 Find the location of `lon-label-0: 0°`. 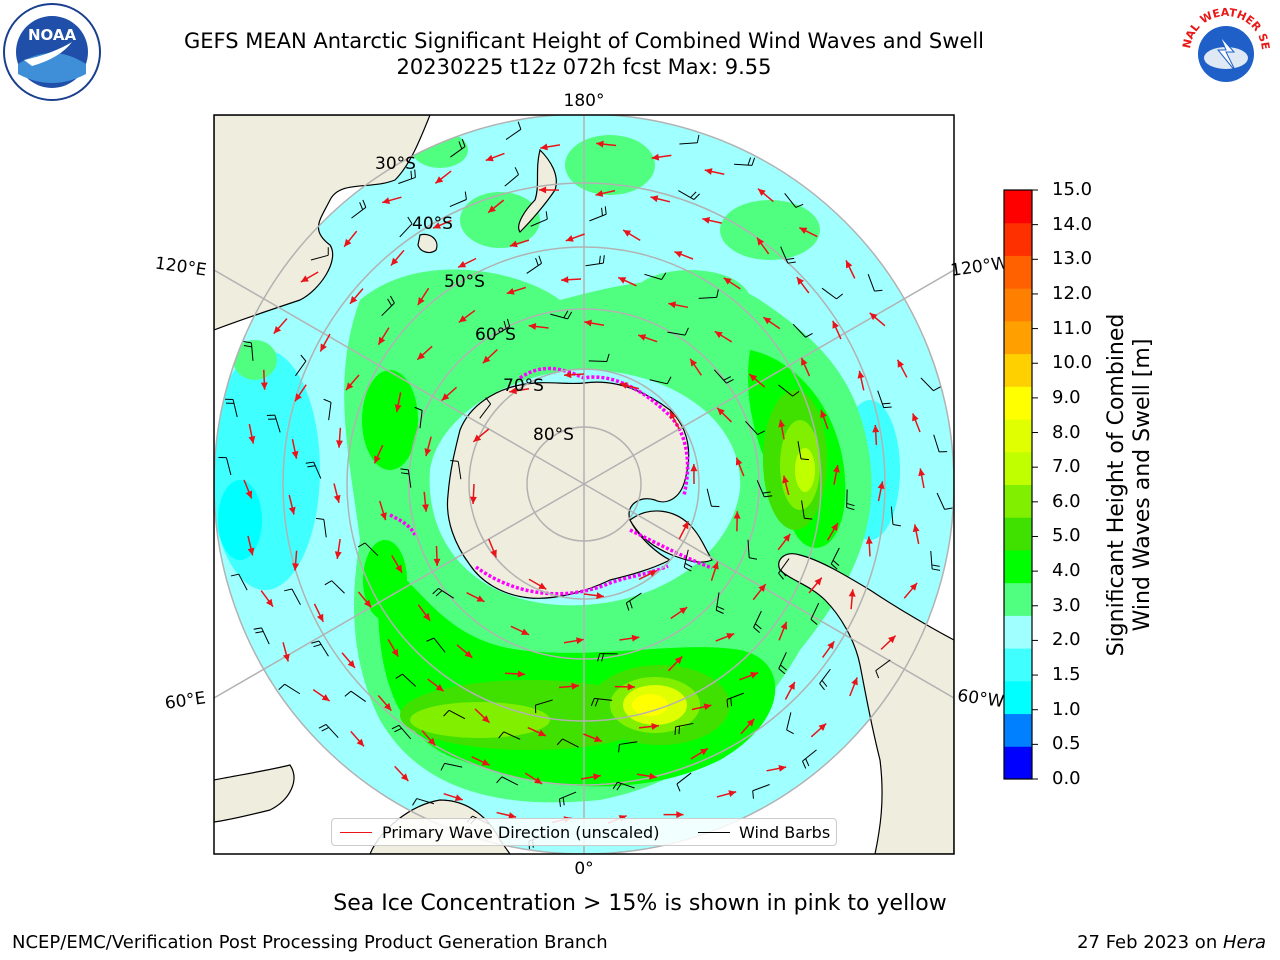

lon-label-0: 0° is located at coordinates (583, 869).